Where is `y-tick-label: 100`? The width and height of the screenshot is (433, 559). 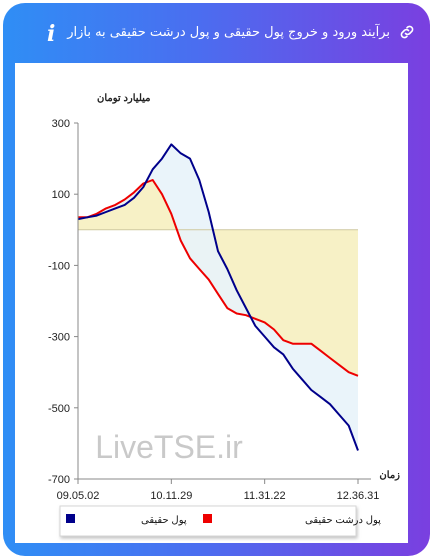 y-tick-label: 100 is located at coordinates (61, 195).